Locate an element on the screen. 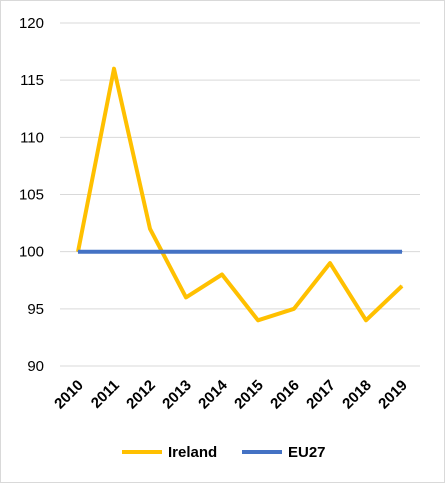 Image resolution: width=445 pixels, height=483 pixels. x-axis-ticks: 2010 2011 2012 2013 2014 2015 2016 2017 2018 2019 is located at coordinates (231, 394).